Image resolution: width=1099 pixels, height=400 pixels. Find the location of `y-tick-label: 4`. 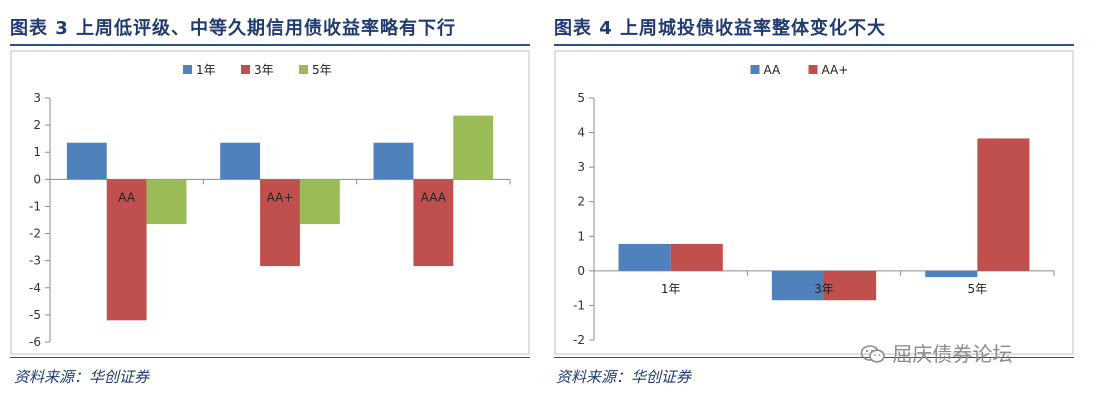

y-tick-label: 4 is located at coordinates (581, 133).